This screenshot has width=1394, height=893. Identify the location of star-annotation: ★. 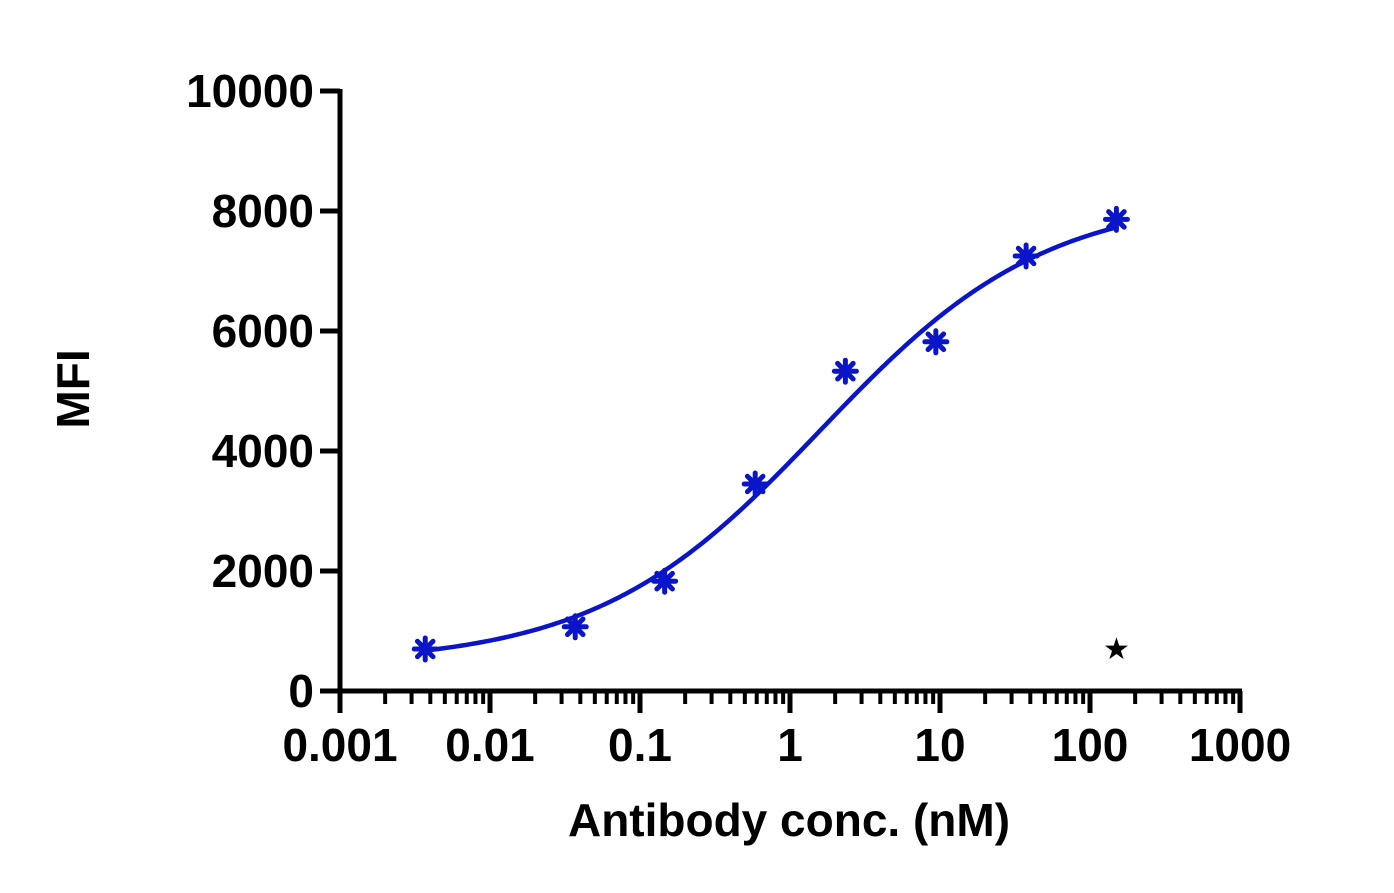
(1116, 649).